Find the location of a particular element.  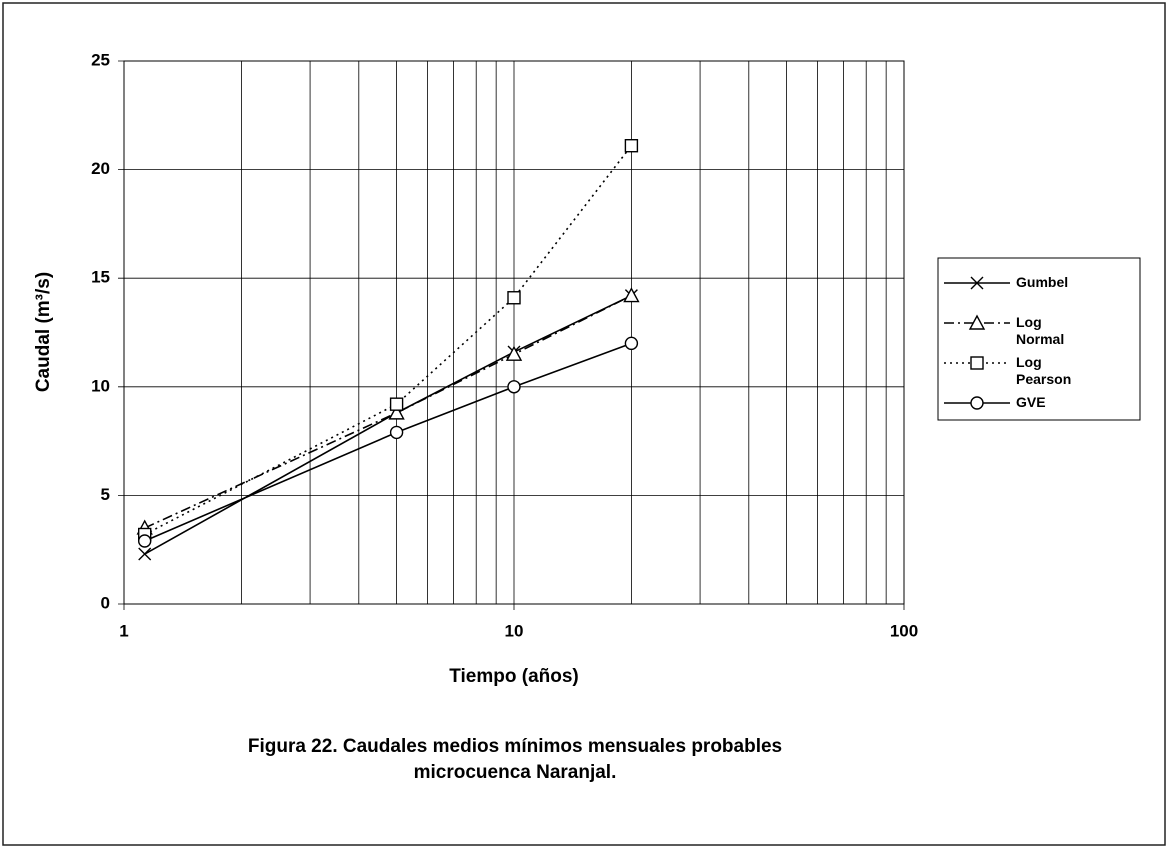

y-axis-label: Caudal (m³/s) is located at coordinates (43, 332).